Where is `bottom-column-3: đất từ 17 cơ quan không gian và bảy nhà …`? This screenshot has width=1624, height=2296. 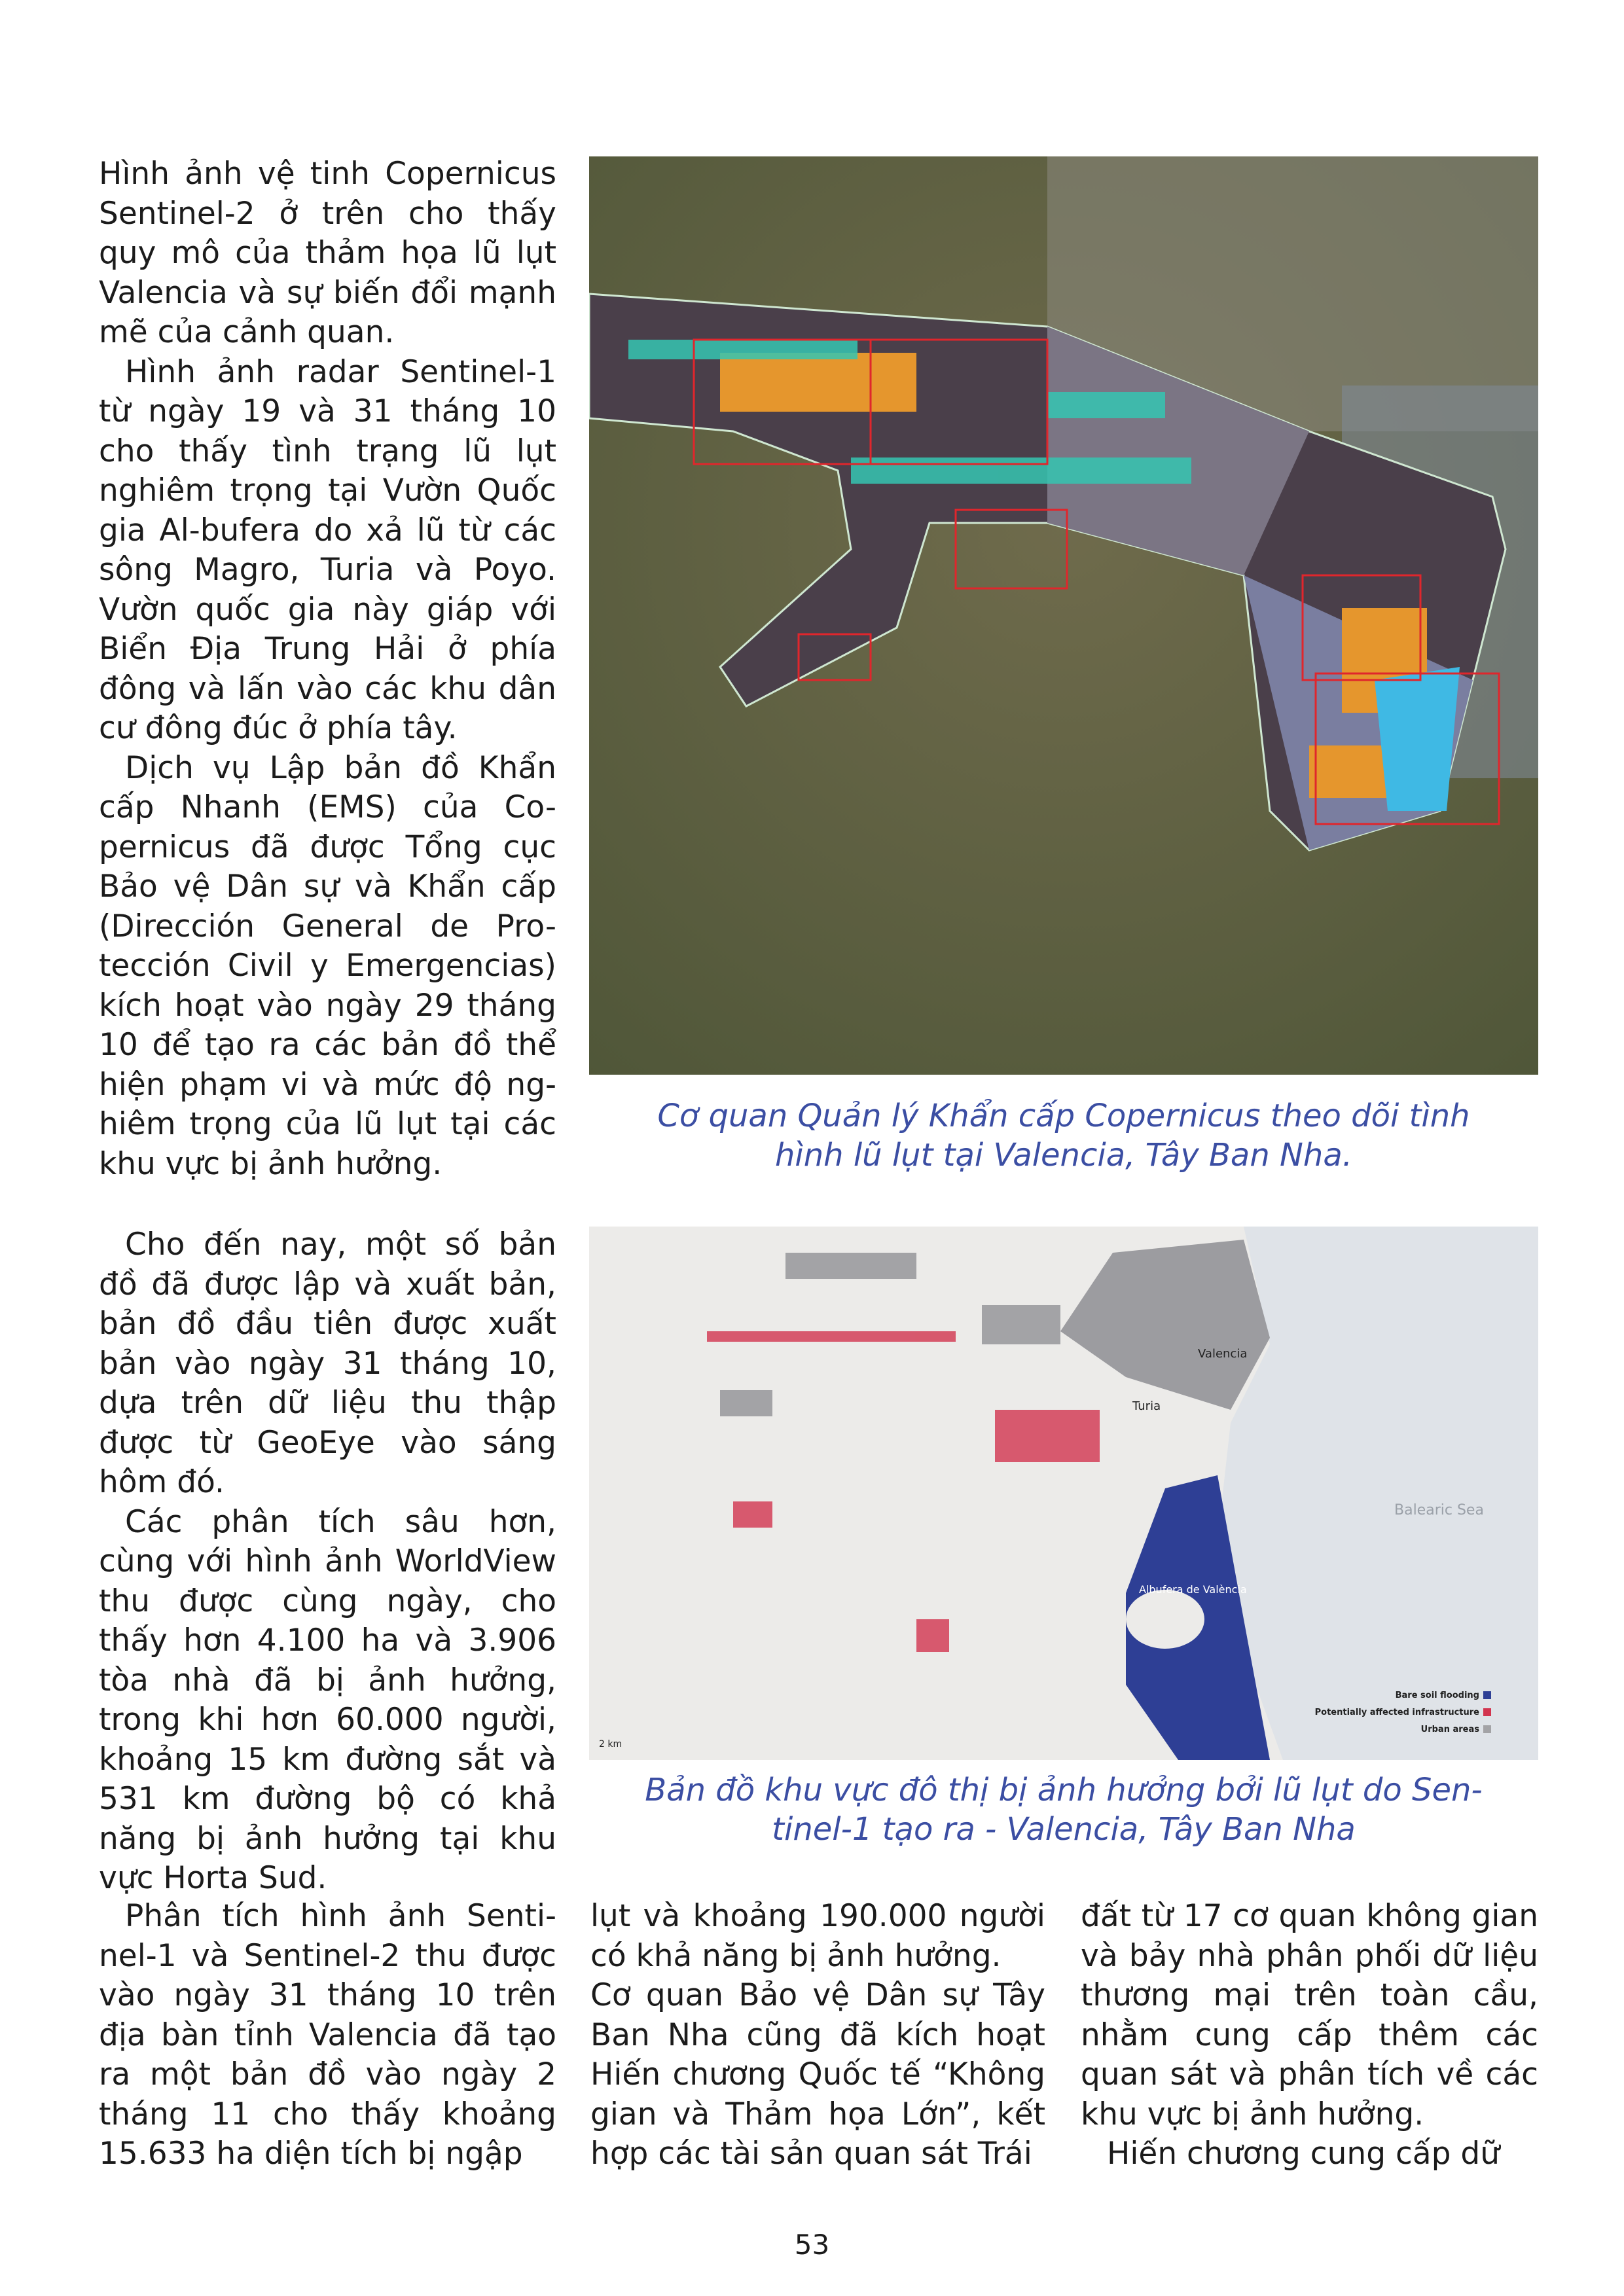 bottom-column-3: đất từ 17 cơ quan không gian và bảy nhà … is located at coordinates (1309, 2035).